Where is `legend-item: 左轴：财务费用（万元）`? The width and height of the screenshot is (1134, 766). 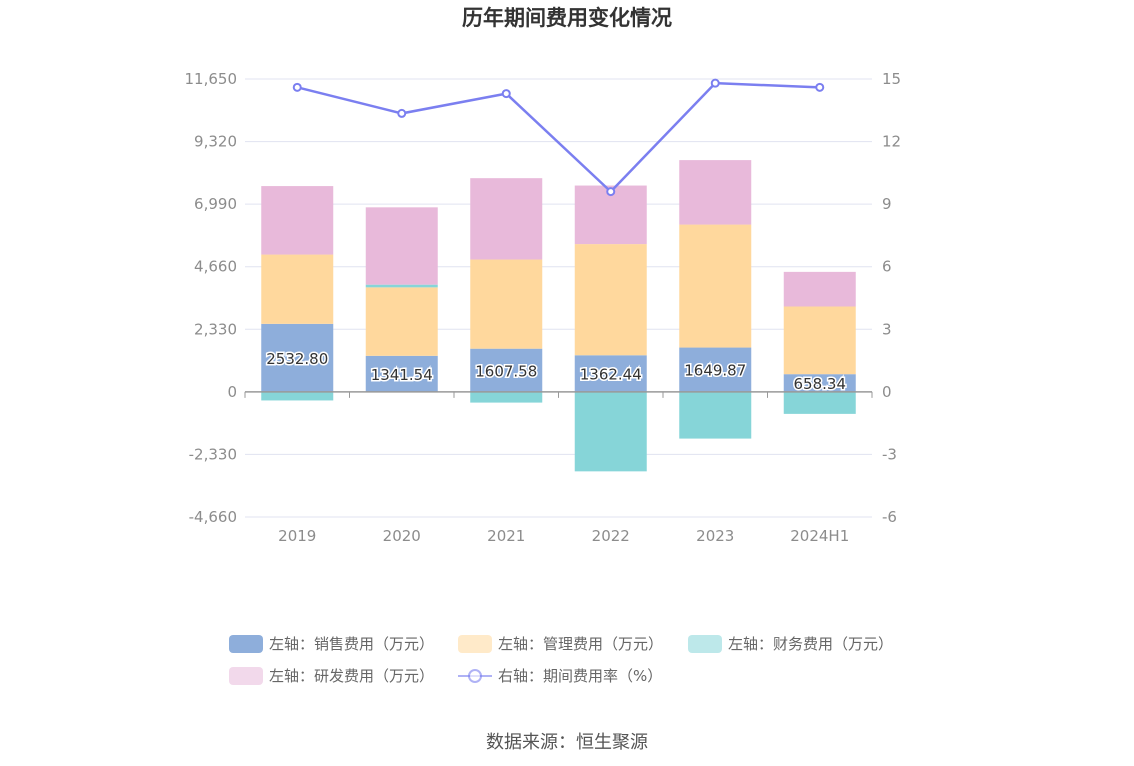
legend-item: 左轴：财务费用（万元） is located at coordinates (790, 644).